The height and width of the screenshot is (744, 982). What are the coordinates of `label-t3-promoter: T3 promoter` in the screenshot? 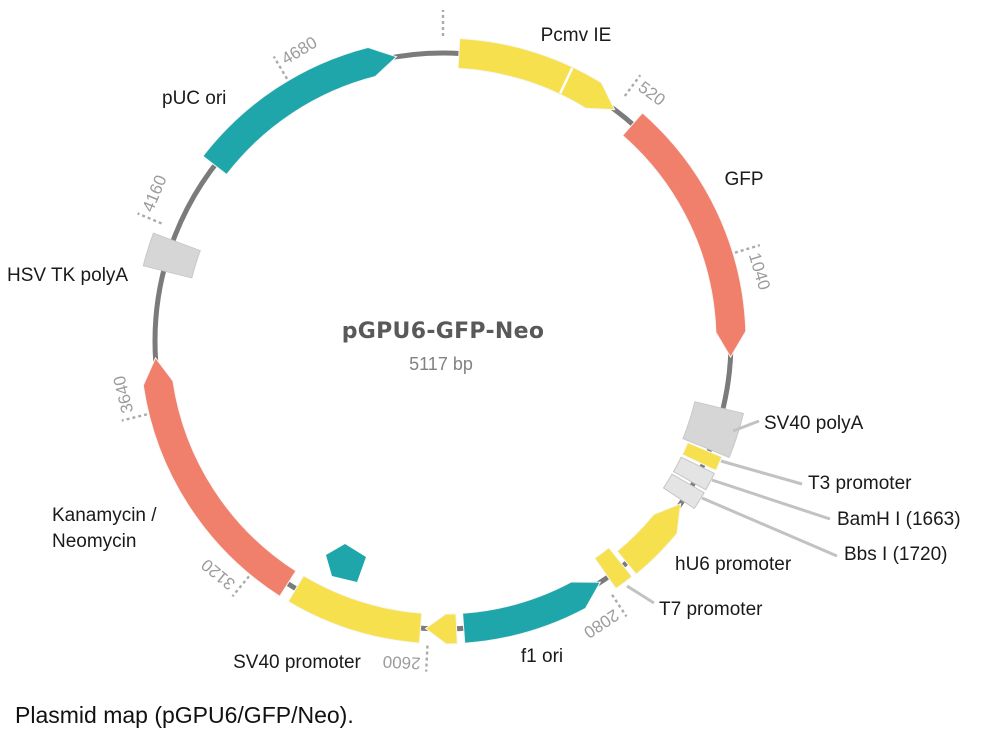 It's located at (860, 483).